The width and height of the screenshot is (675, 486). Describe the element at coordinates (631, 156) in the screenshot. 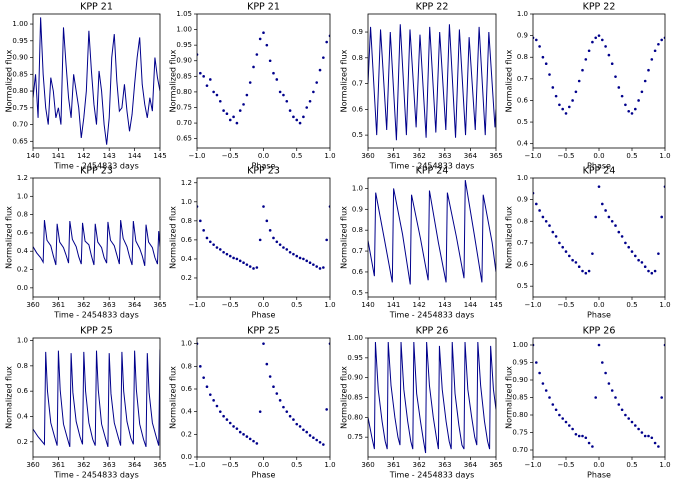

I see `x-tick-label: 0.5` at that location.